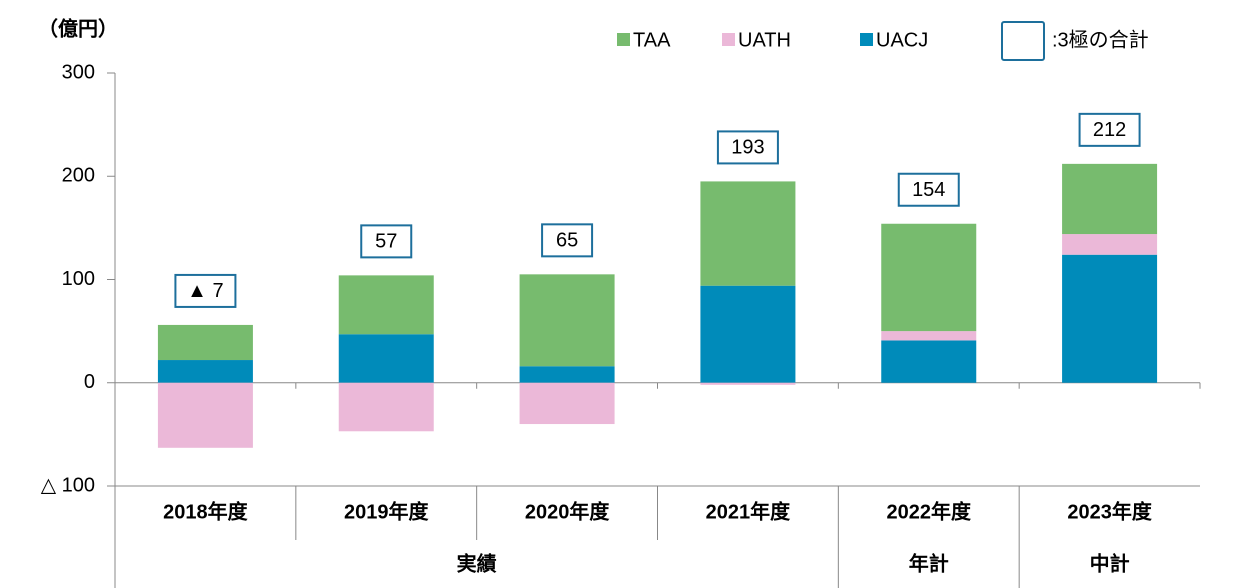  I want to click on group-label: 実績, so click(477, 563).